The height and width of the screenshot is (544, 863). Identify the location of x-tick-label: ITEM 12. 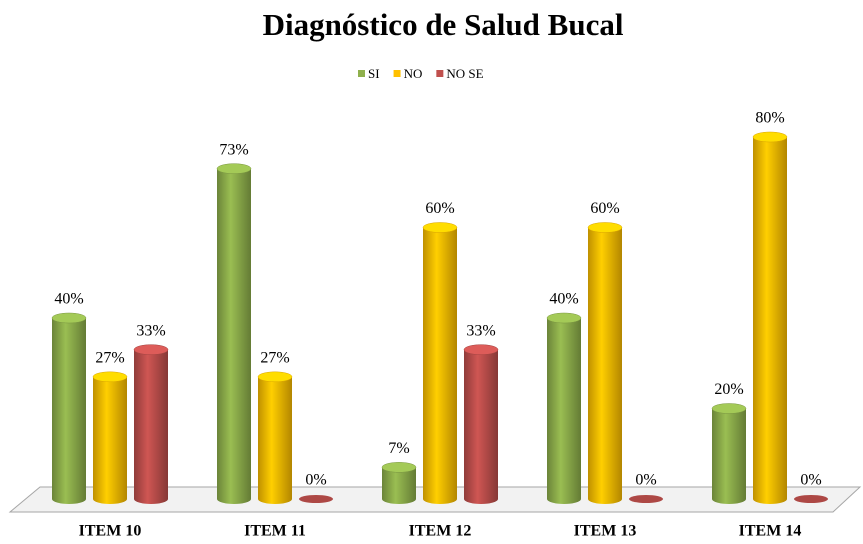
(440, 531).